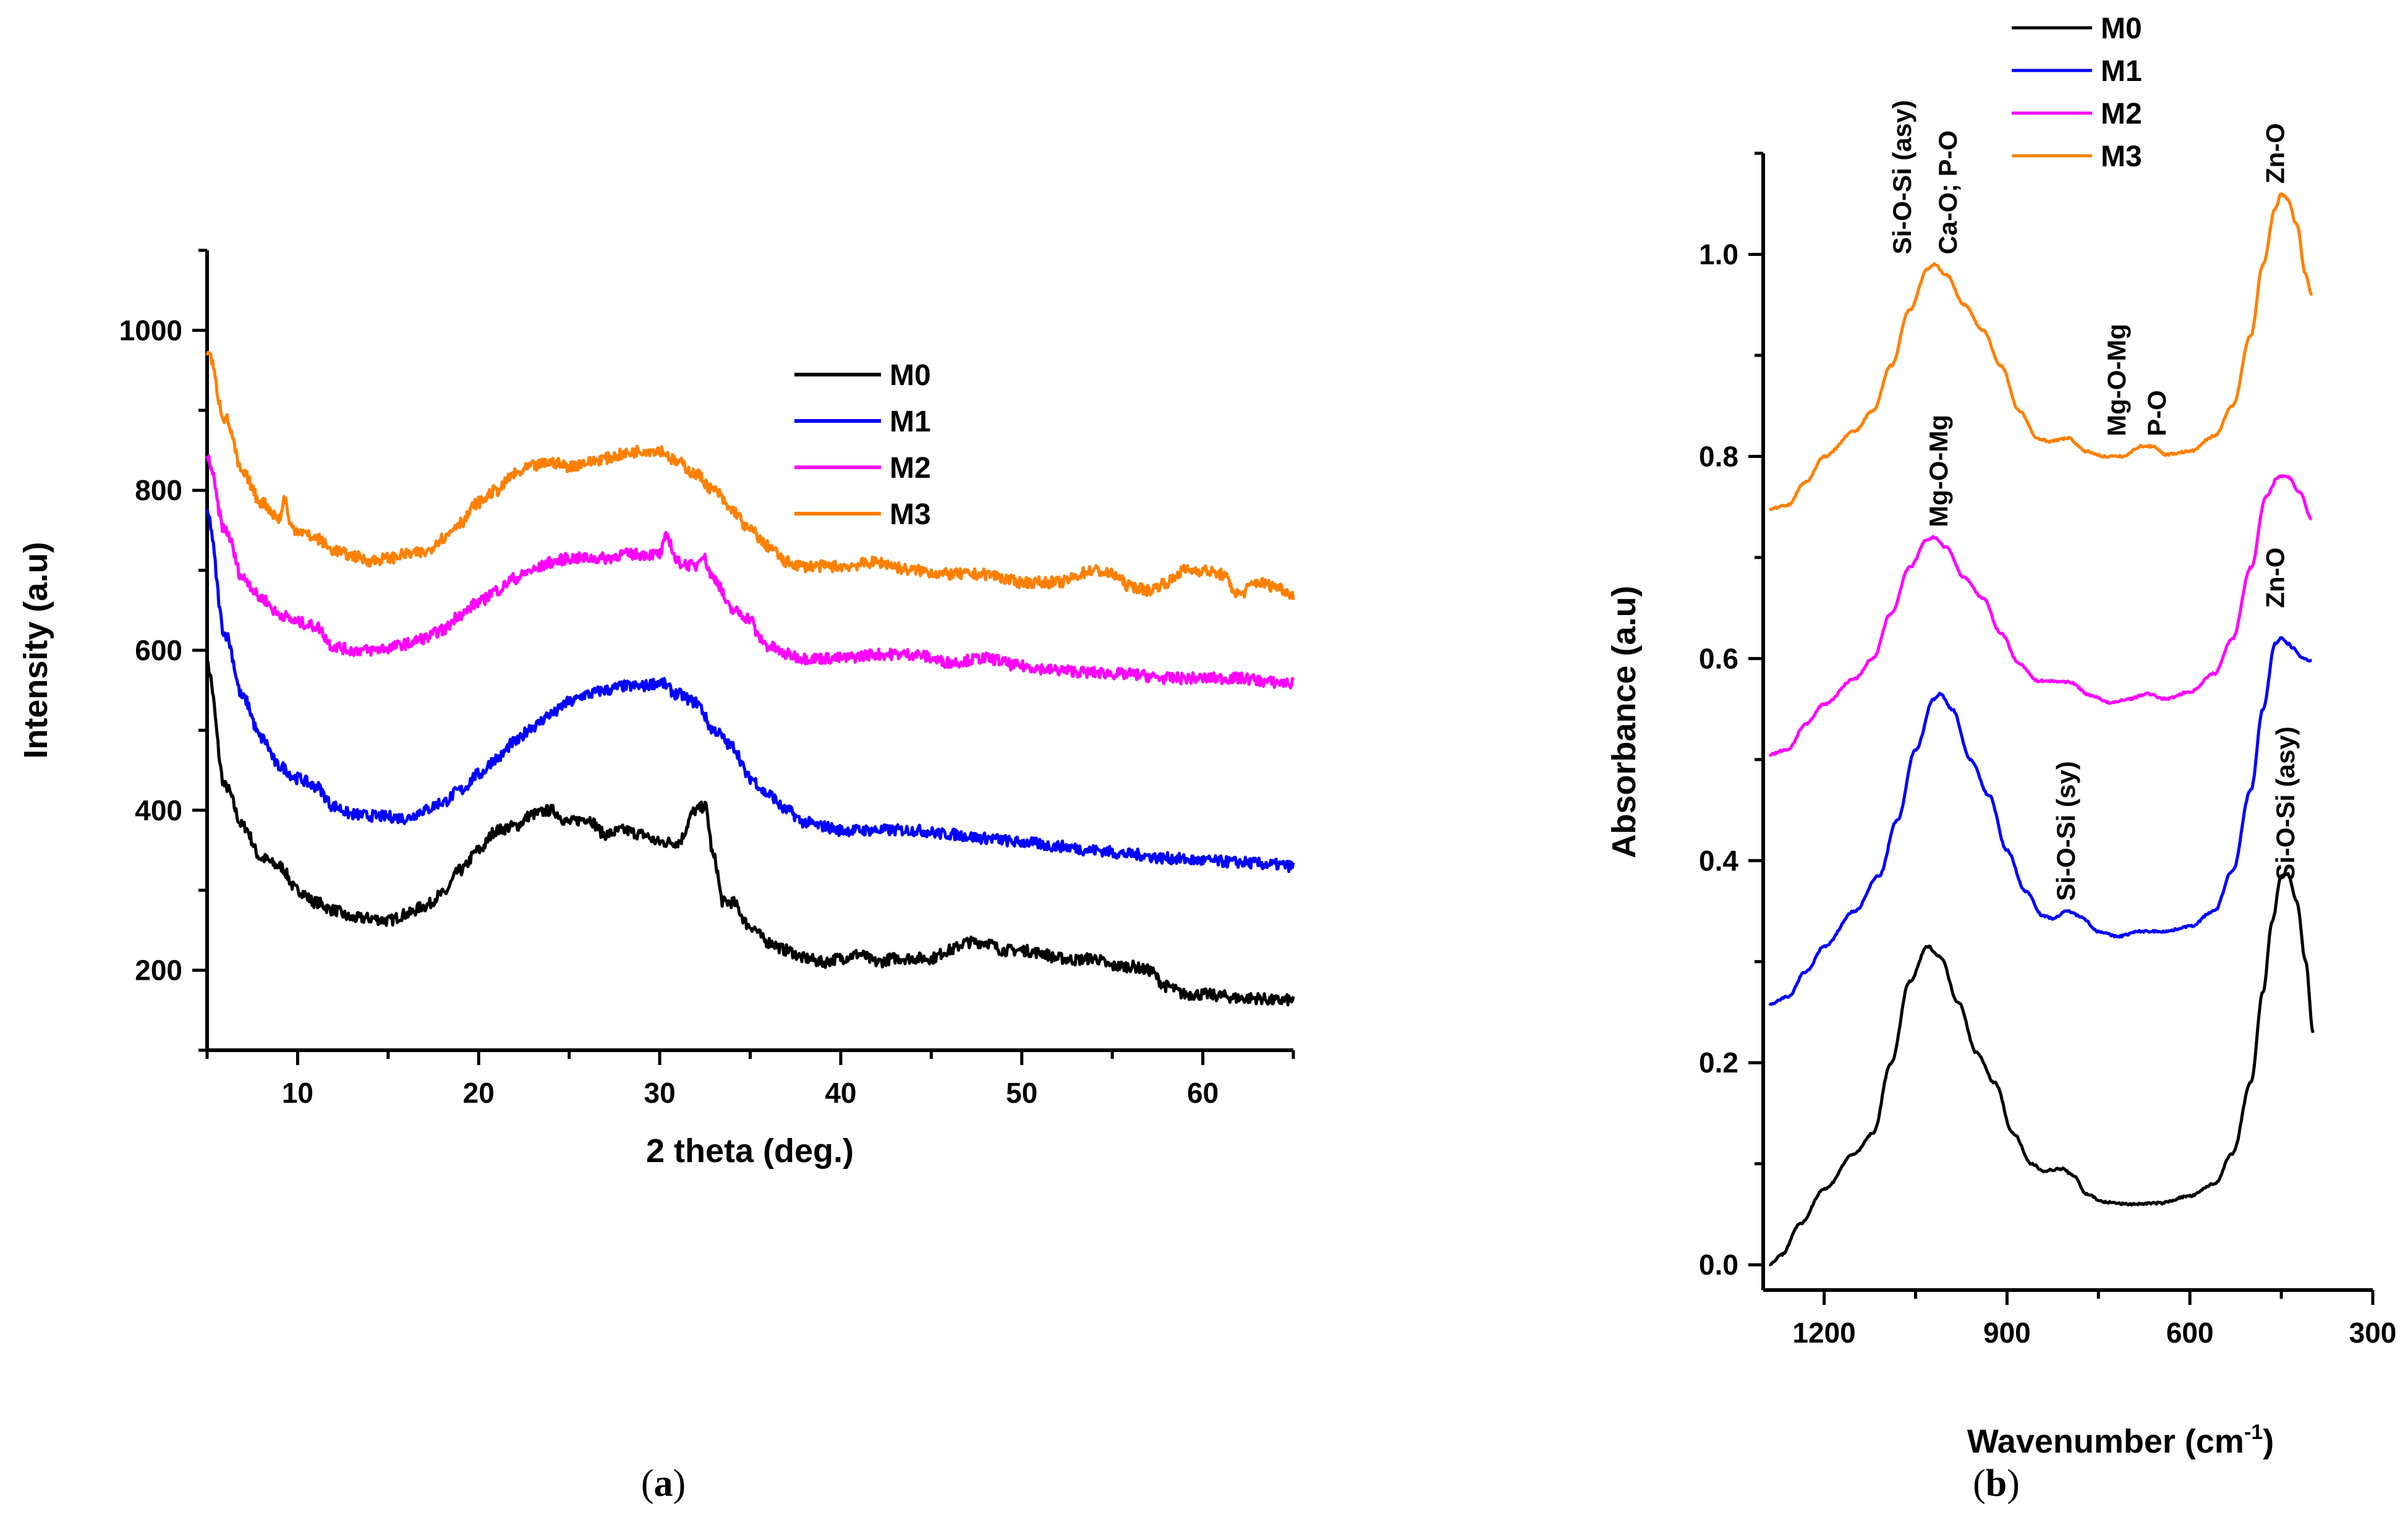 Image resolution: width=2408 pixels, height=1520 pixels. What do you see at coordinates (35, 649) in the screenshot?
I see `xrd-y-axis-title: Intensity (a.u)` at bounding box center [35, 649].